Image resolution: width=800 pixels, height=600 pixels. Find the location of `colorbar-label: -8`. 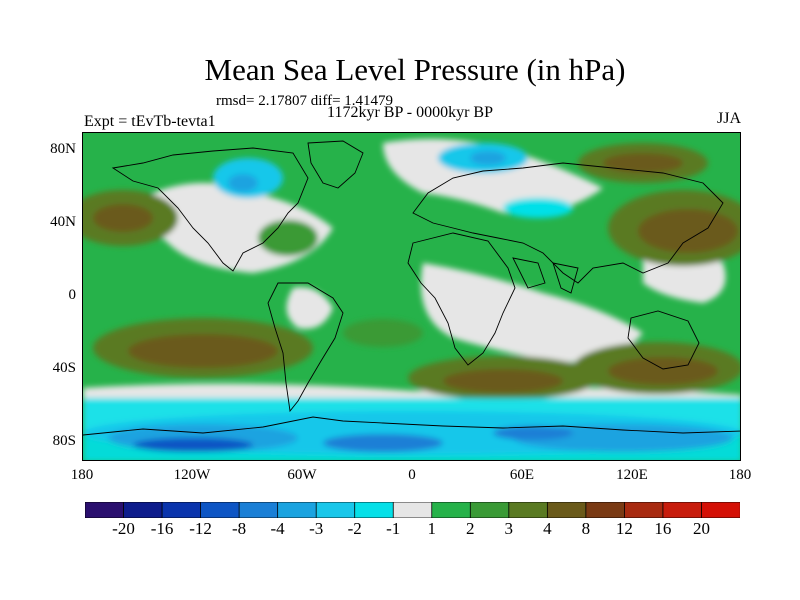

colorbar-label: -8 is located at coordinates (239, 528).